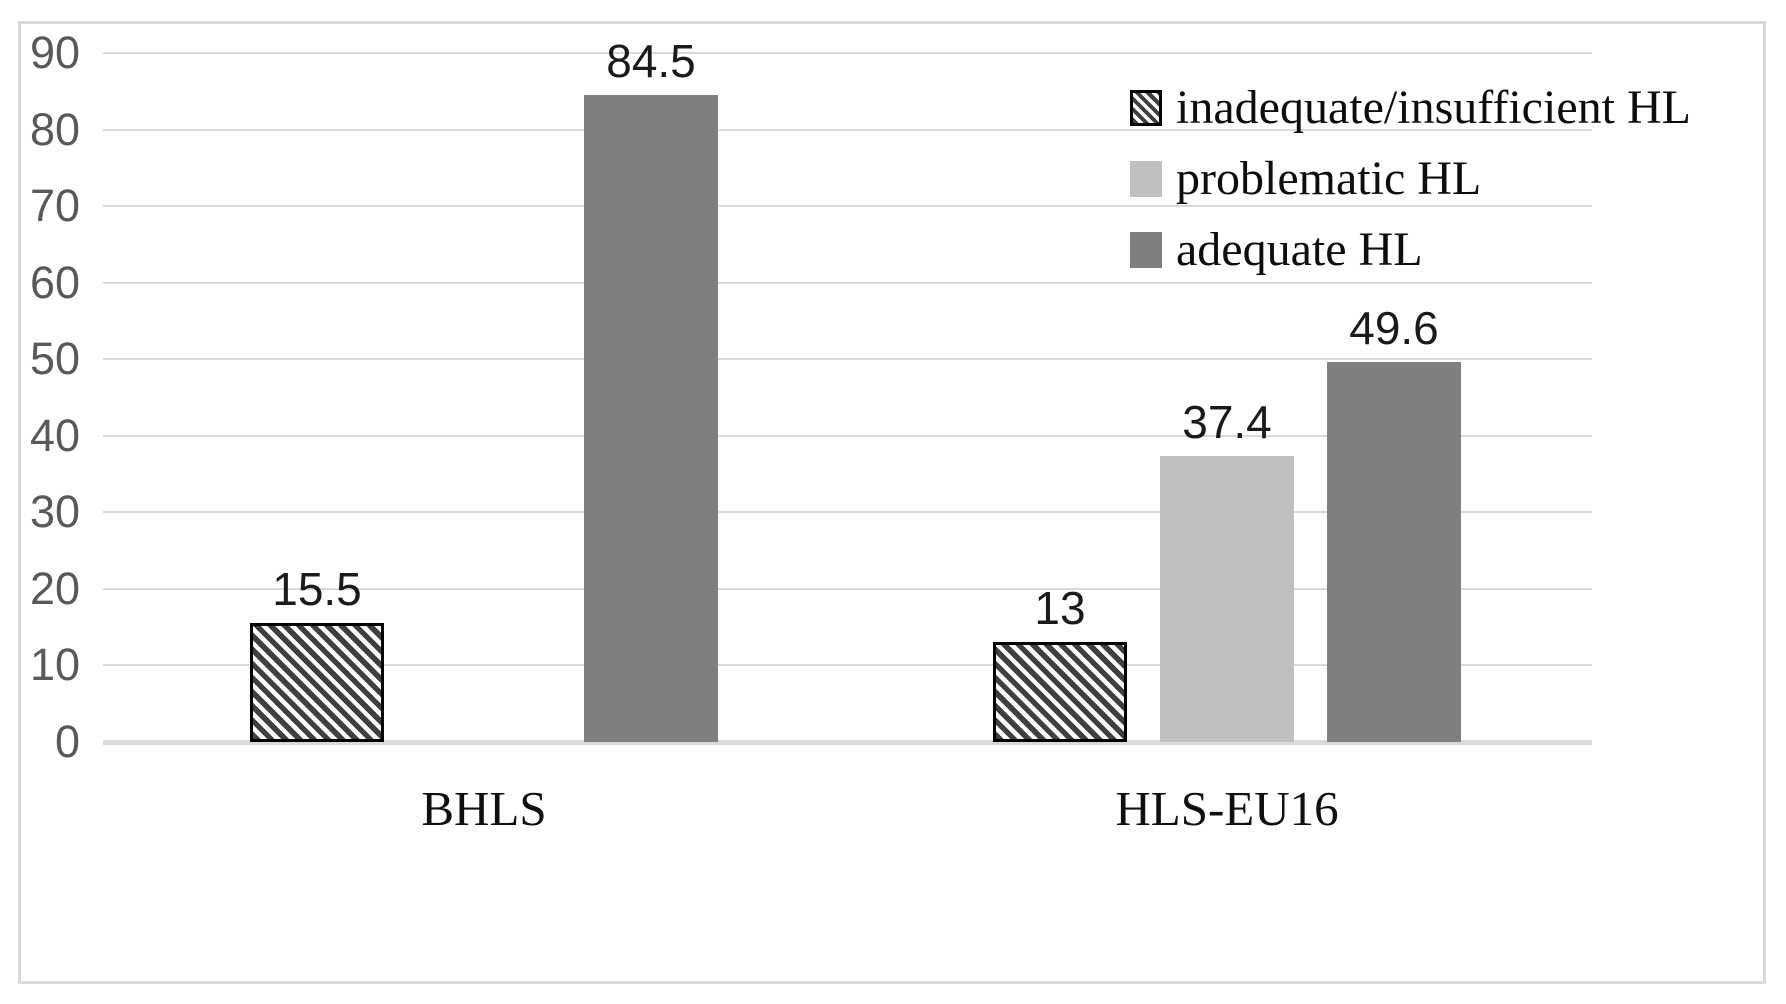 This screenshot has width=1786, height=1004. Describe the element at coordinates (54, 282) in the screenshot. I see `y-tick-label: 60` at that location.